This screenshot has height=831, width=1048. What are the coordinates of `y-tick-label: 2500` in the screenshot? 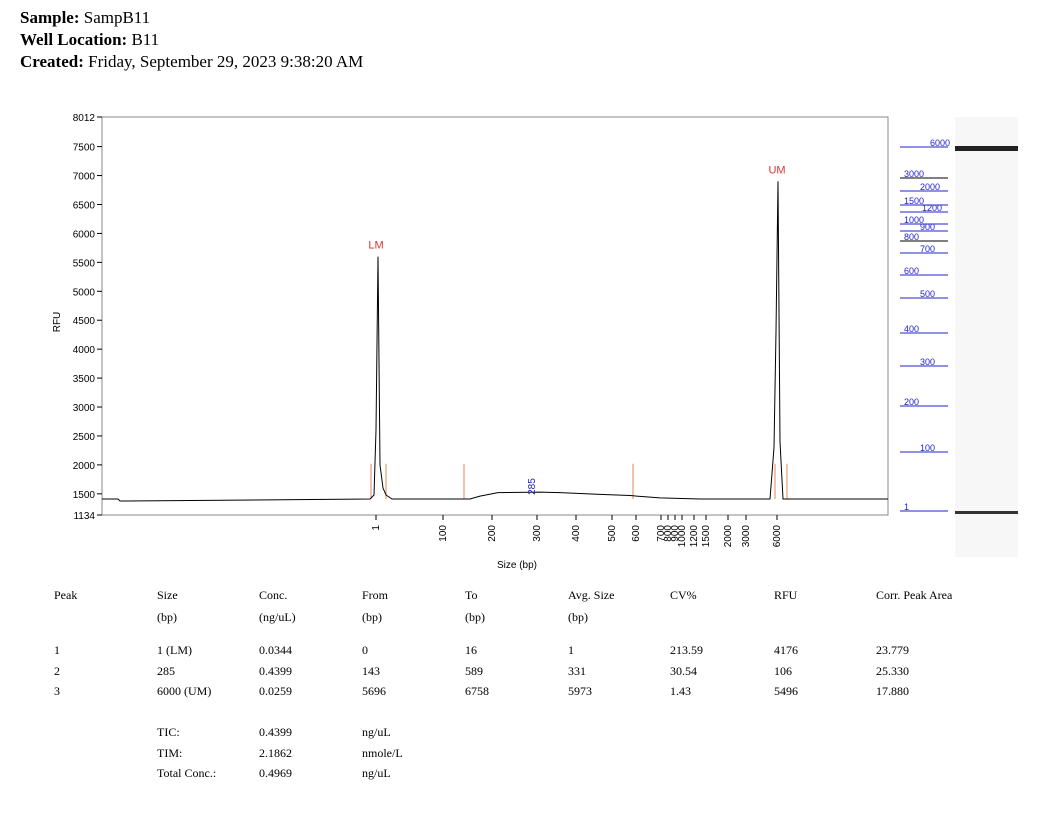 It's located at (84, 437).